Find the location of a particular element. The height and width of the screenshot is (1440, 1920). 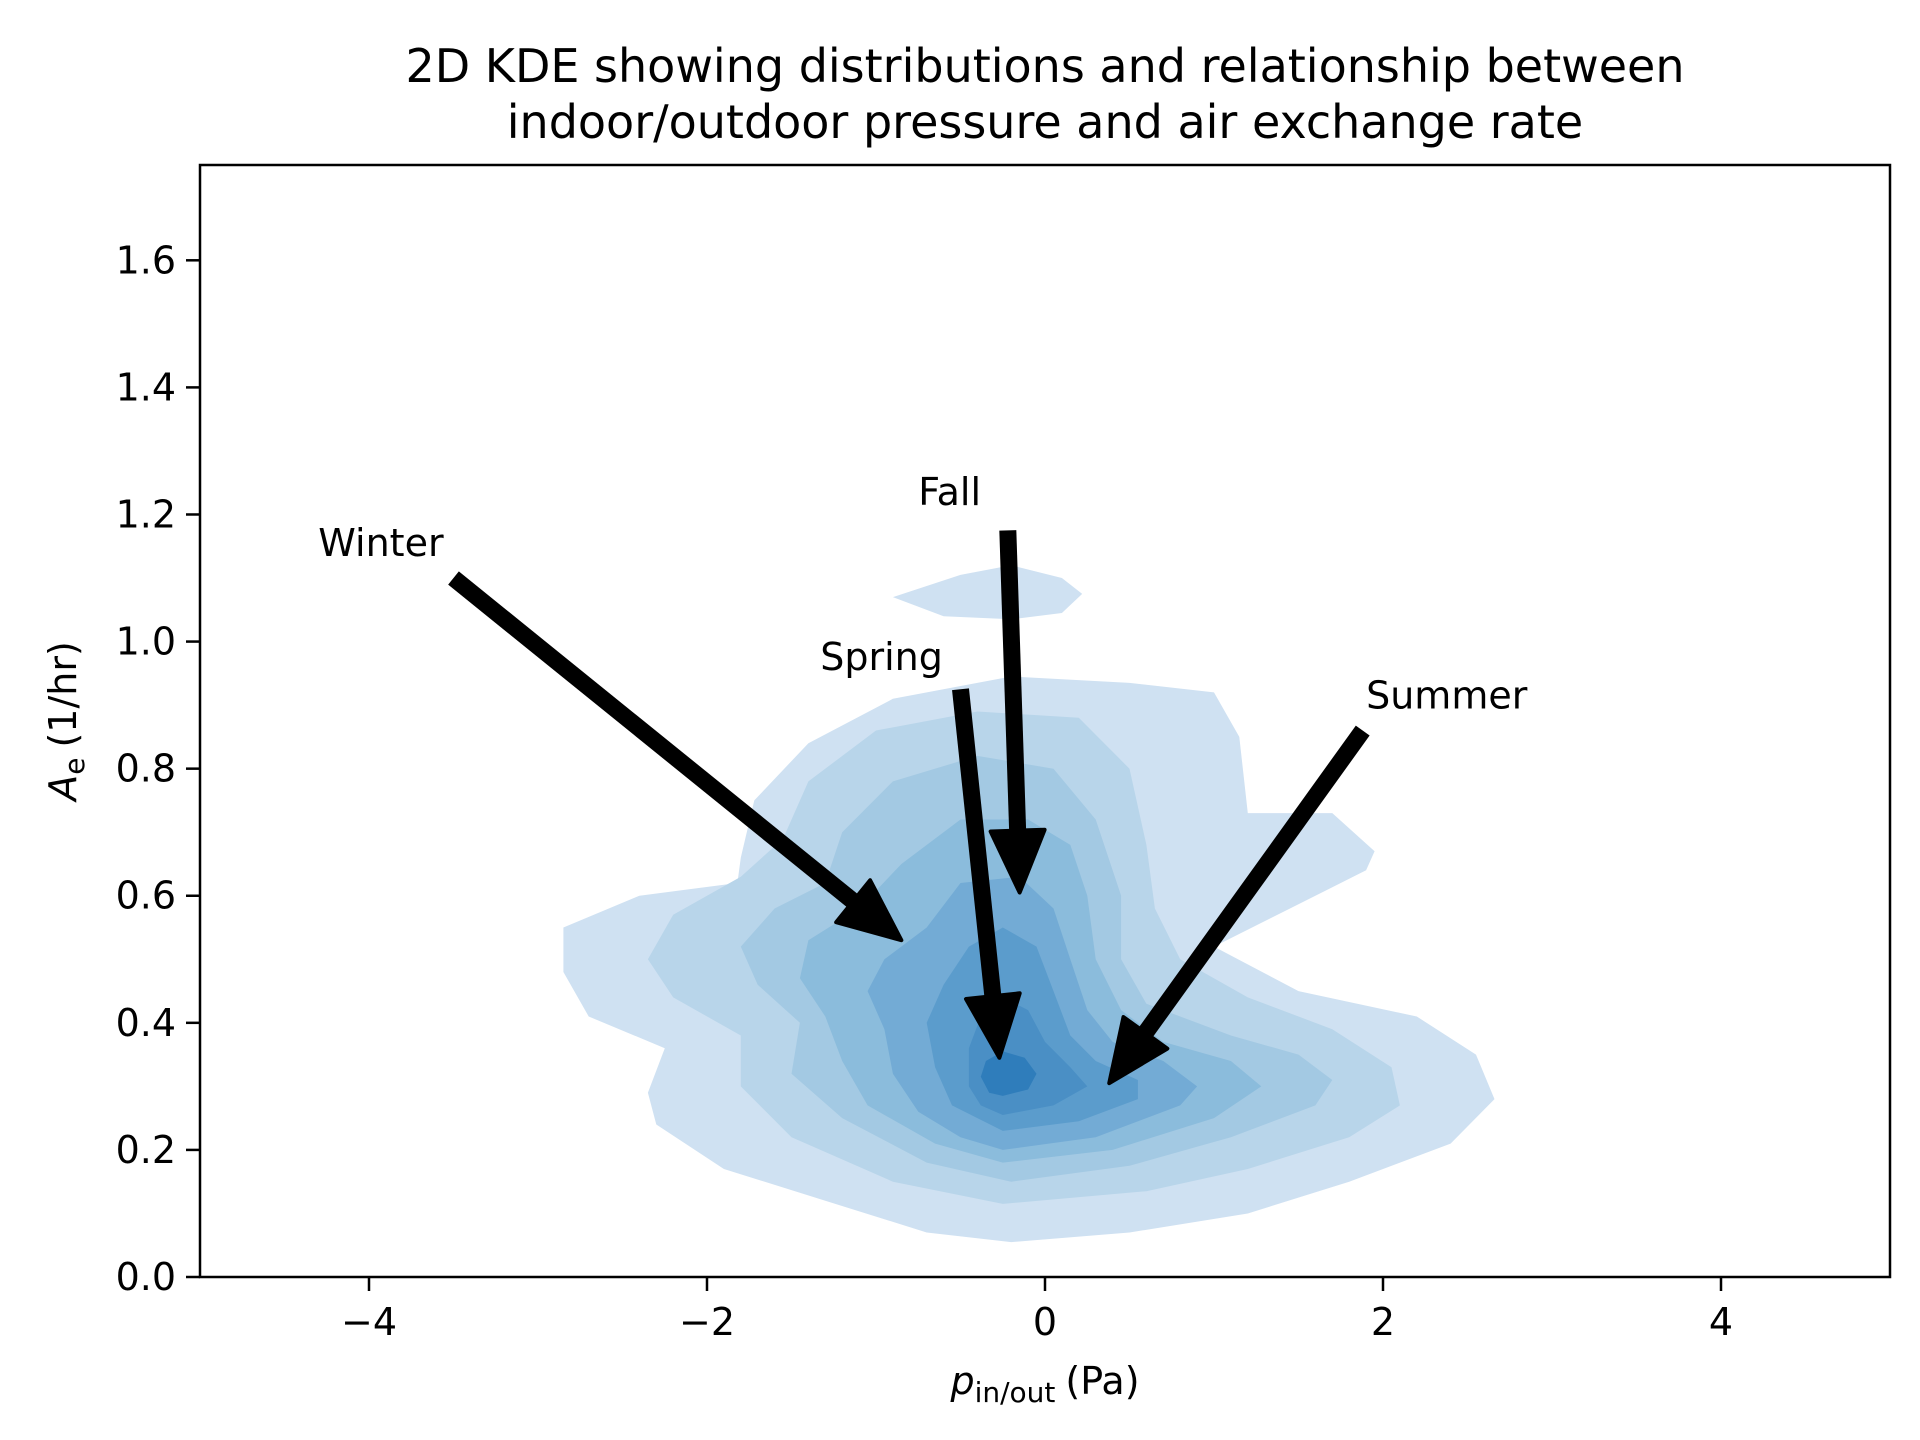

y-tick-label: 0.4 is located at coordinates (146, 1023).